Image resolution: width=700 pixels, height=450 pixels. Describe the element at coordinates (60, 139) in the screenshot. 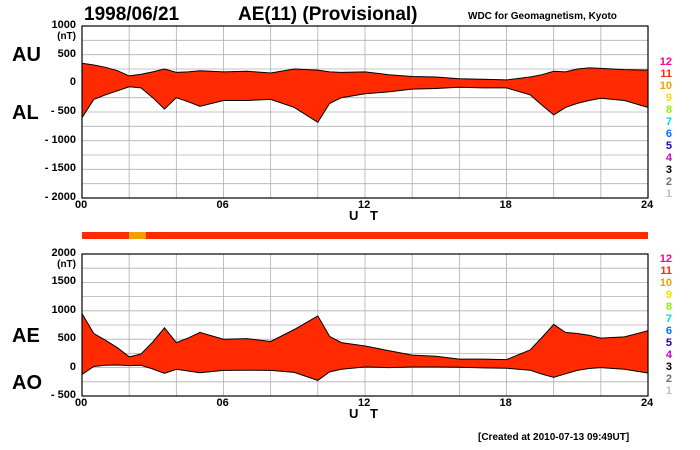

I see `y-tick-label: - 1000` at that location.